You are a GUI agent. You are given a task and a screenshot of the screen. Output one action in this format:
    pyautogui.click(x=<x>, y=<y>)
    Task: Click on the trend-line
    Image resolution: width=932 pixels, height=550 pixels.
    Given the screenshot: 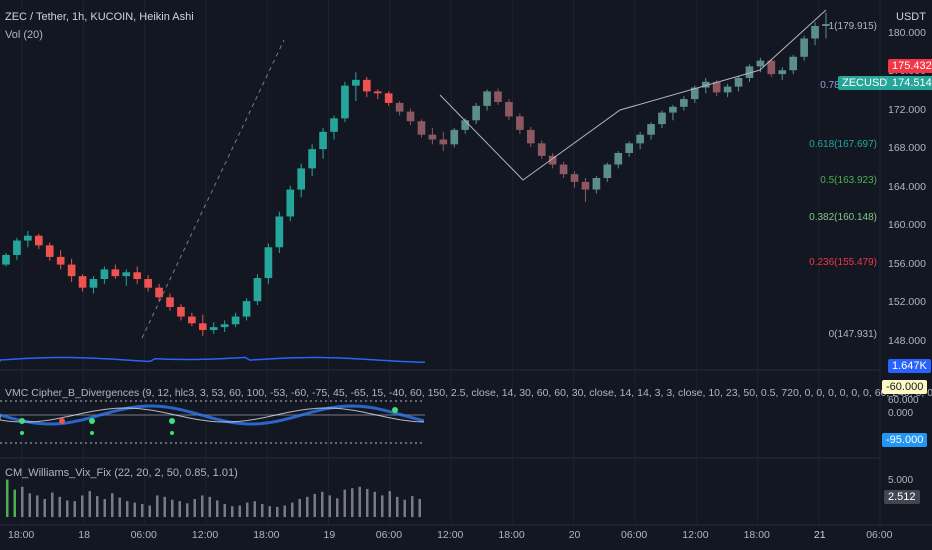 What is the action you would take?
    pyautogui.click(x=633, y=95)
    